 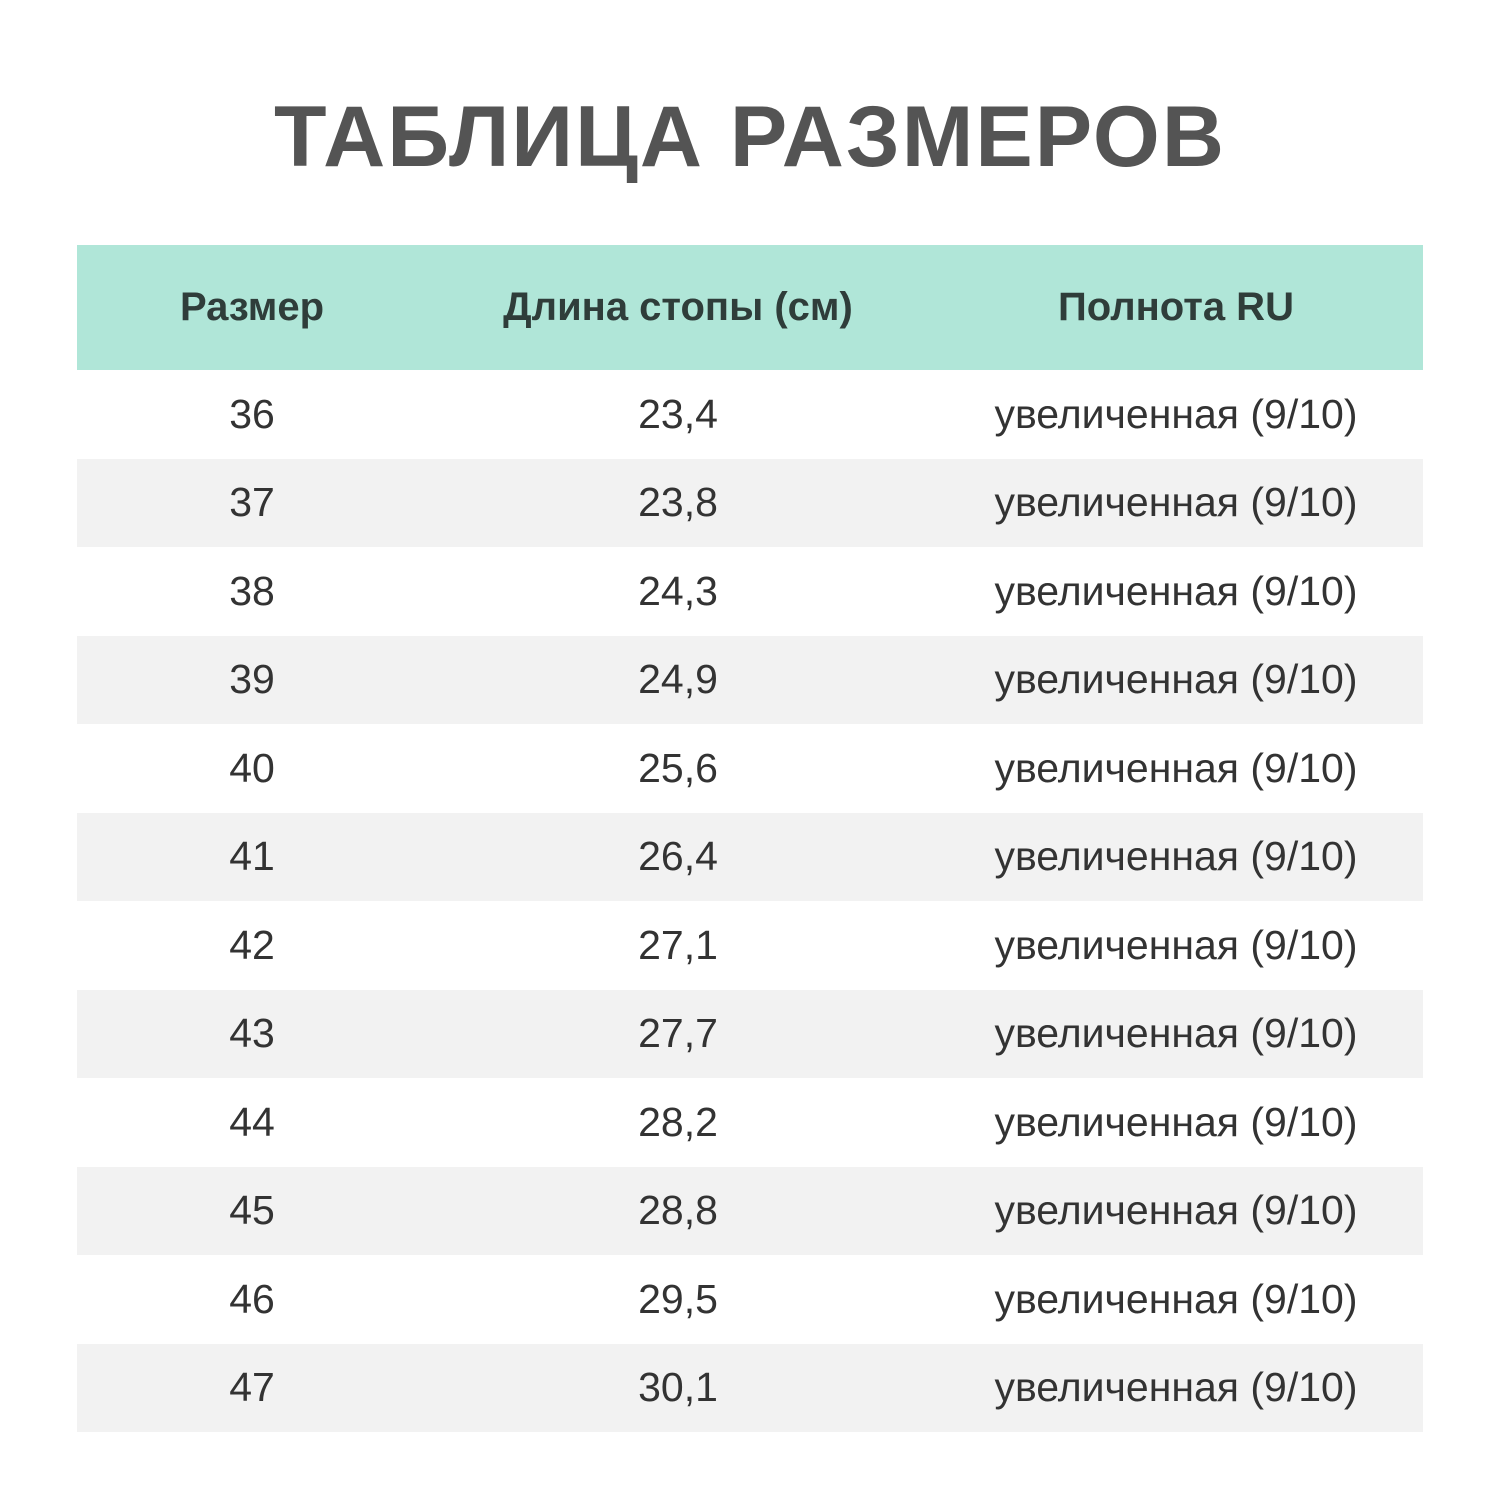 I want to click on table-row: 38 24,3 увеличенная (9/10), so click(x=750, y=591).